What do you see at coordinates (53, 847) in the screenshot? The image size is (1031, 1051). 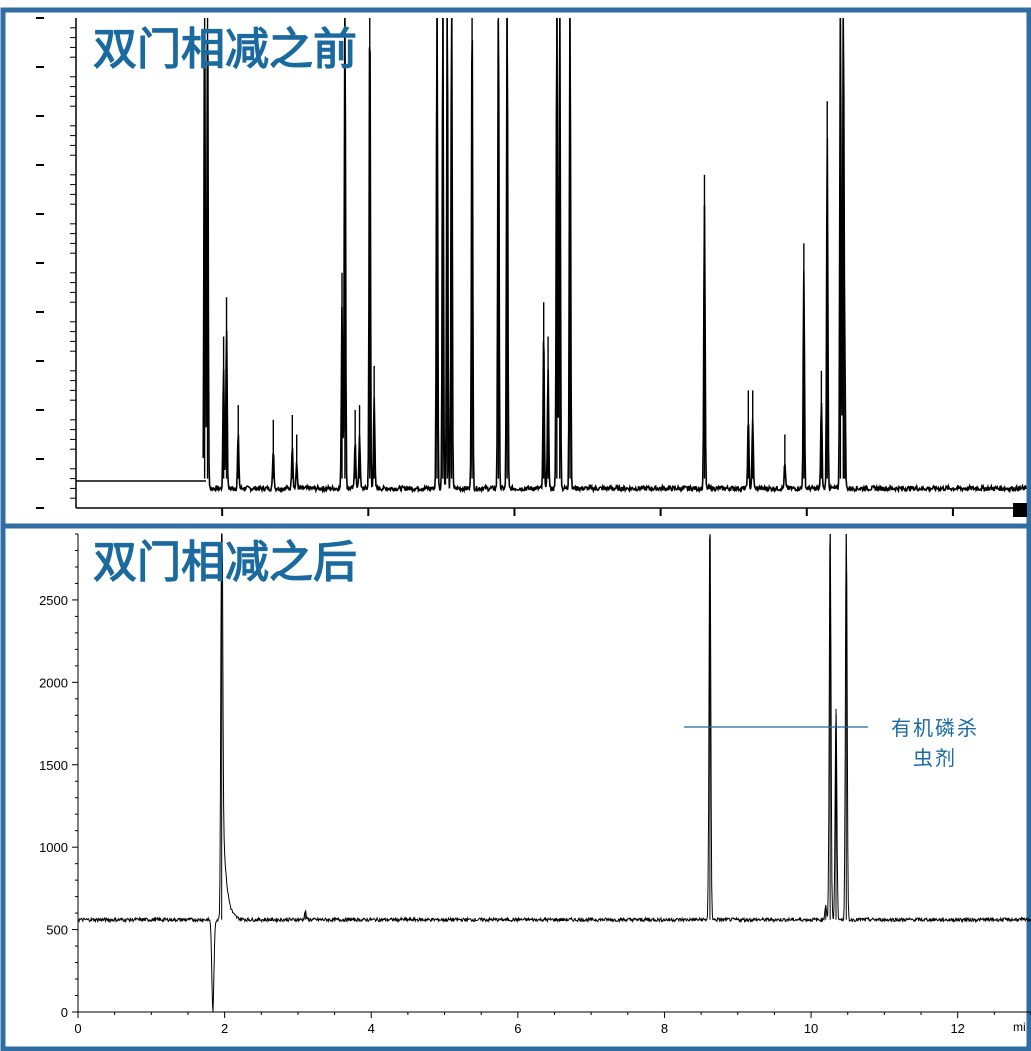 I see `bottom-y-tick-label: 1000` at bounding box center [53, 847].